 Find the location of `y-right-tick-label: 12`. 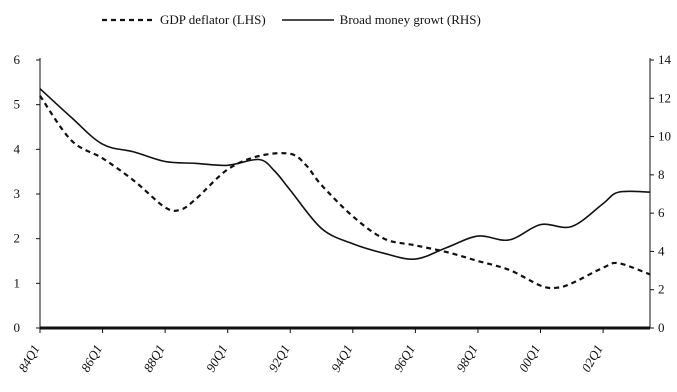

y-right-tick-label: 12 is located at coordinates (664, 97).